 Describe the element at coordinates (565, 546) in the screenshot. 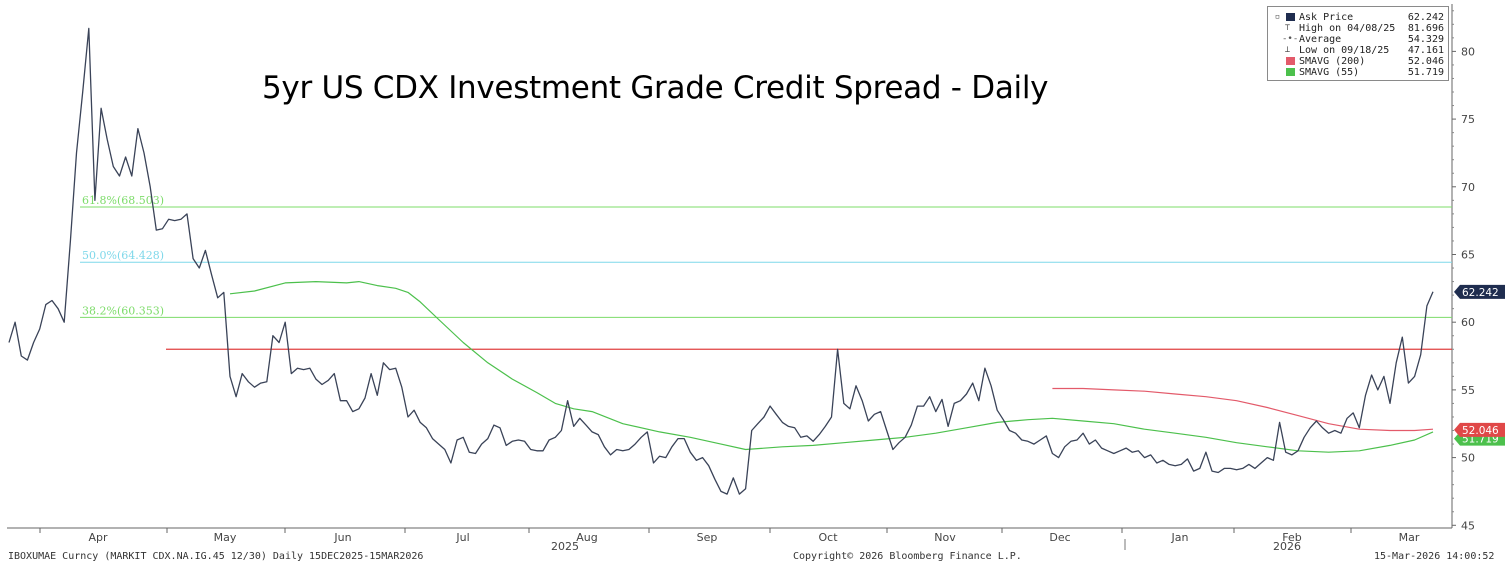

I see `year-label: 2025` at that location.